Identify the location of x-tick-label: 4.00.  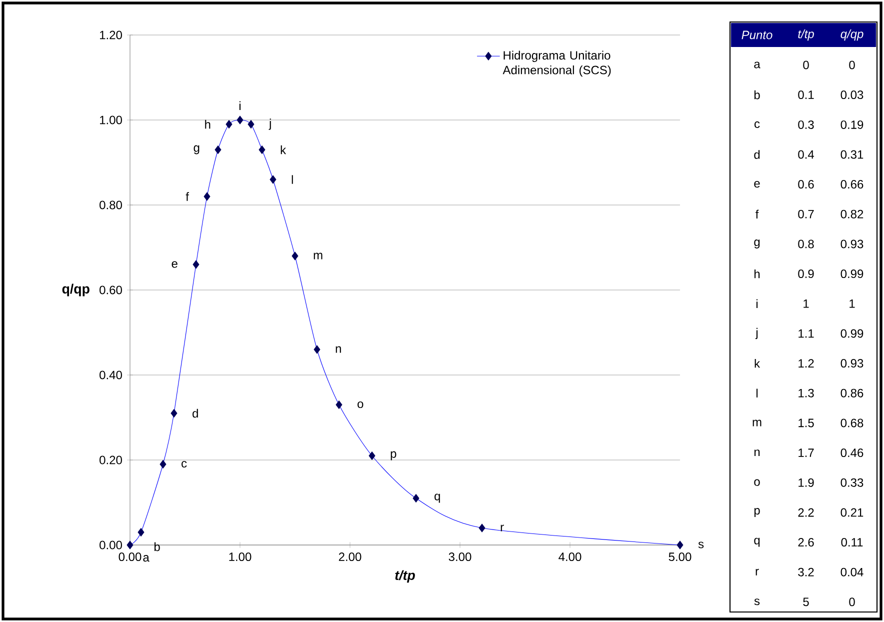
(570, 557).